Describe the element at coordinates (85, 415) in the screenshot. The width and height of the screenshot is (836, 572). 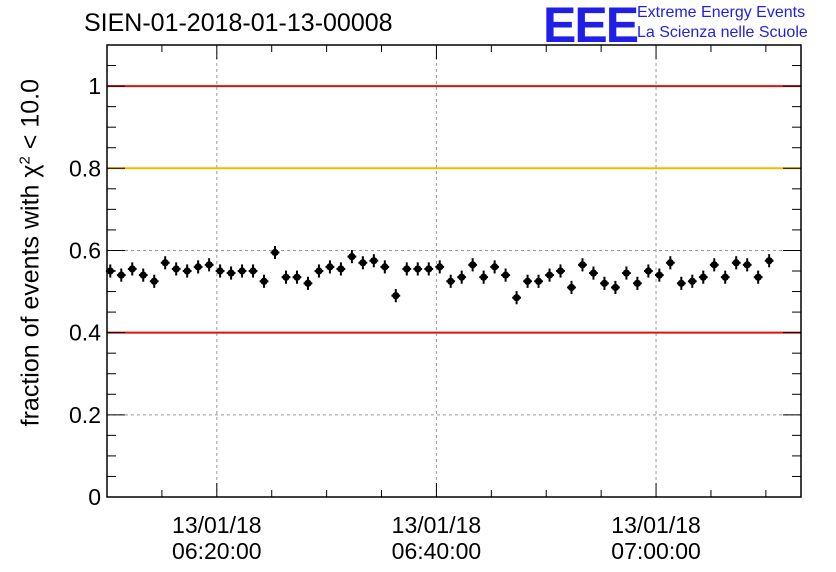
I see `y-tick-label: 0.2` at that location.